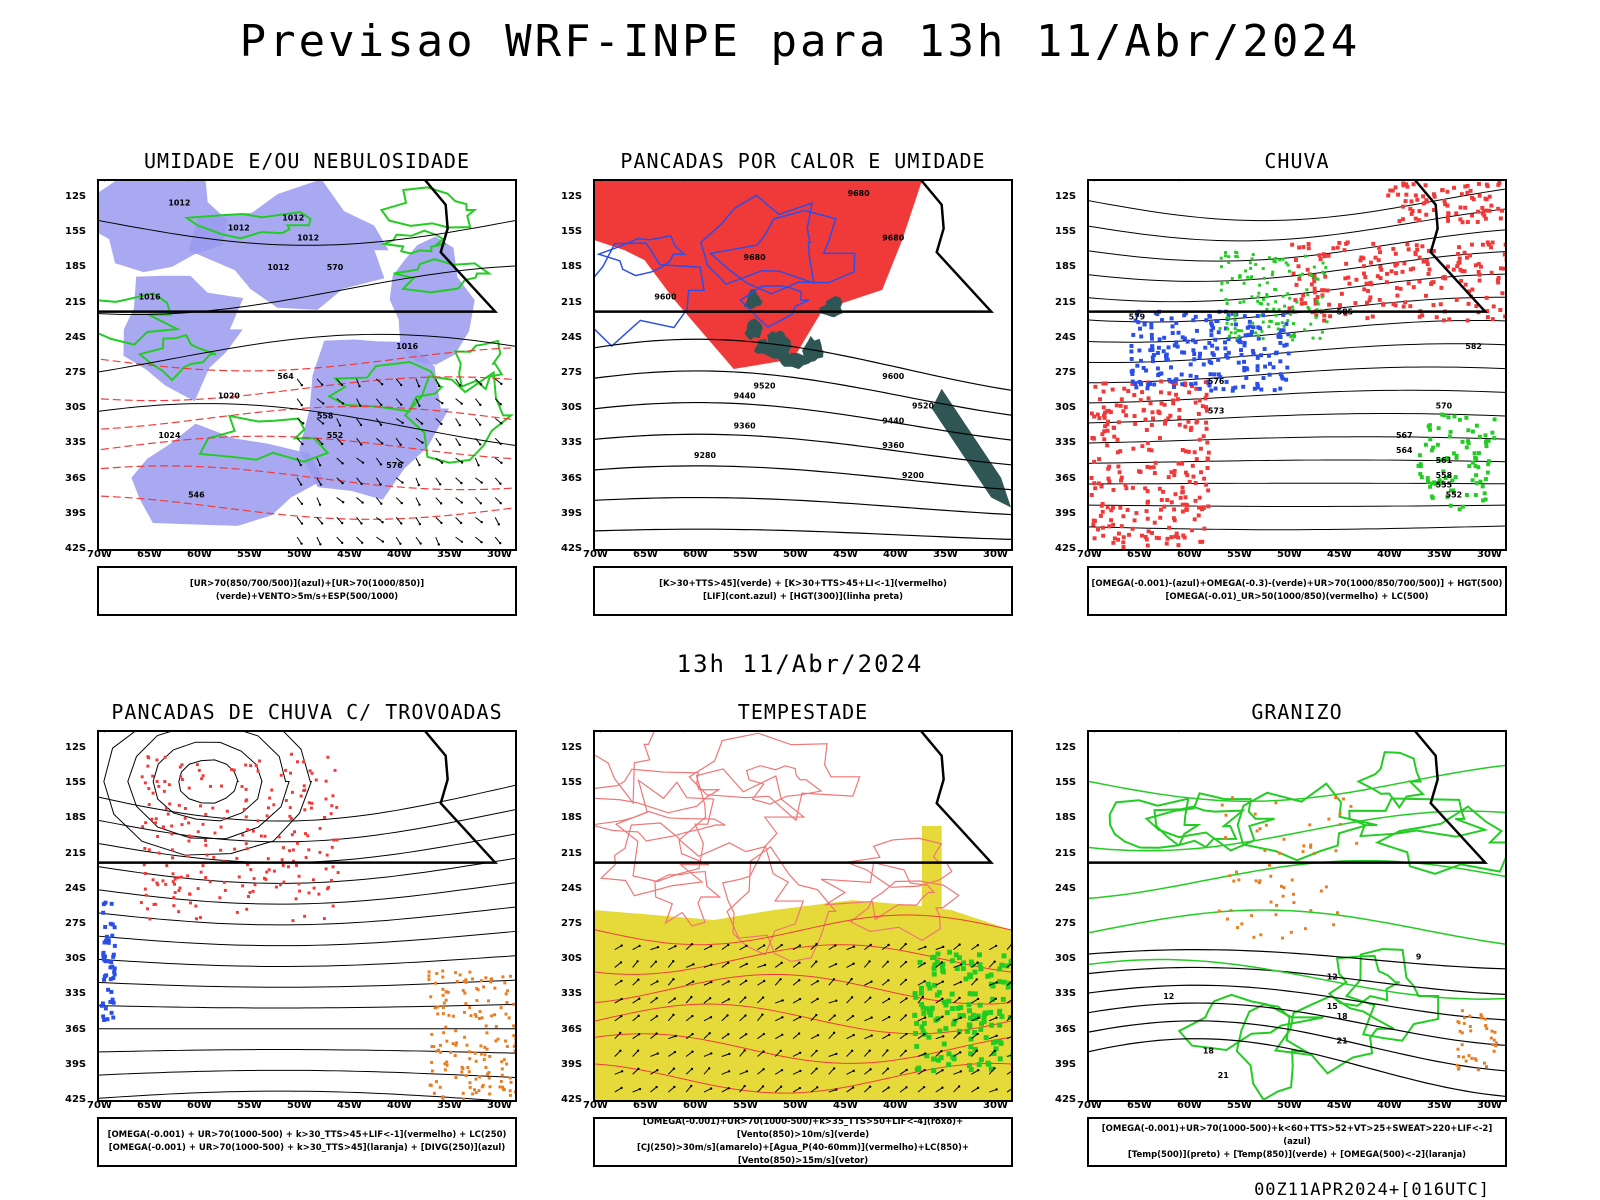 This screenshot has width=1600, height=1200. Describe the element at coordinates (1439, 554) in the screenshot. I see `longitude-label: 35W` at that location.